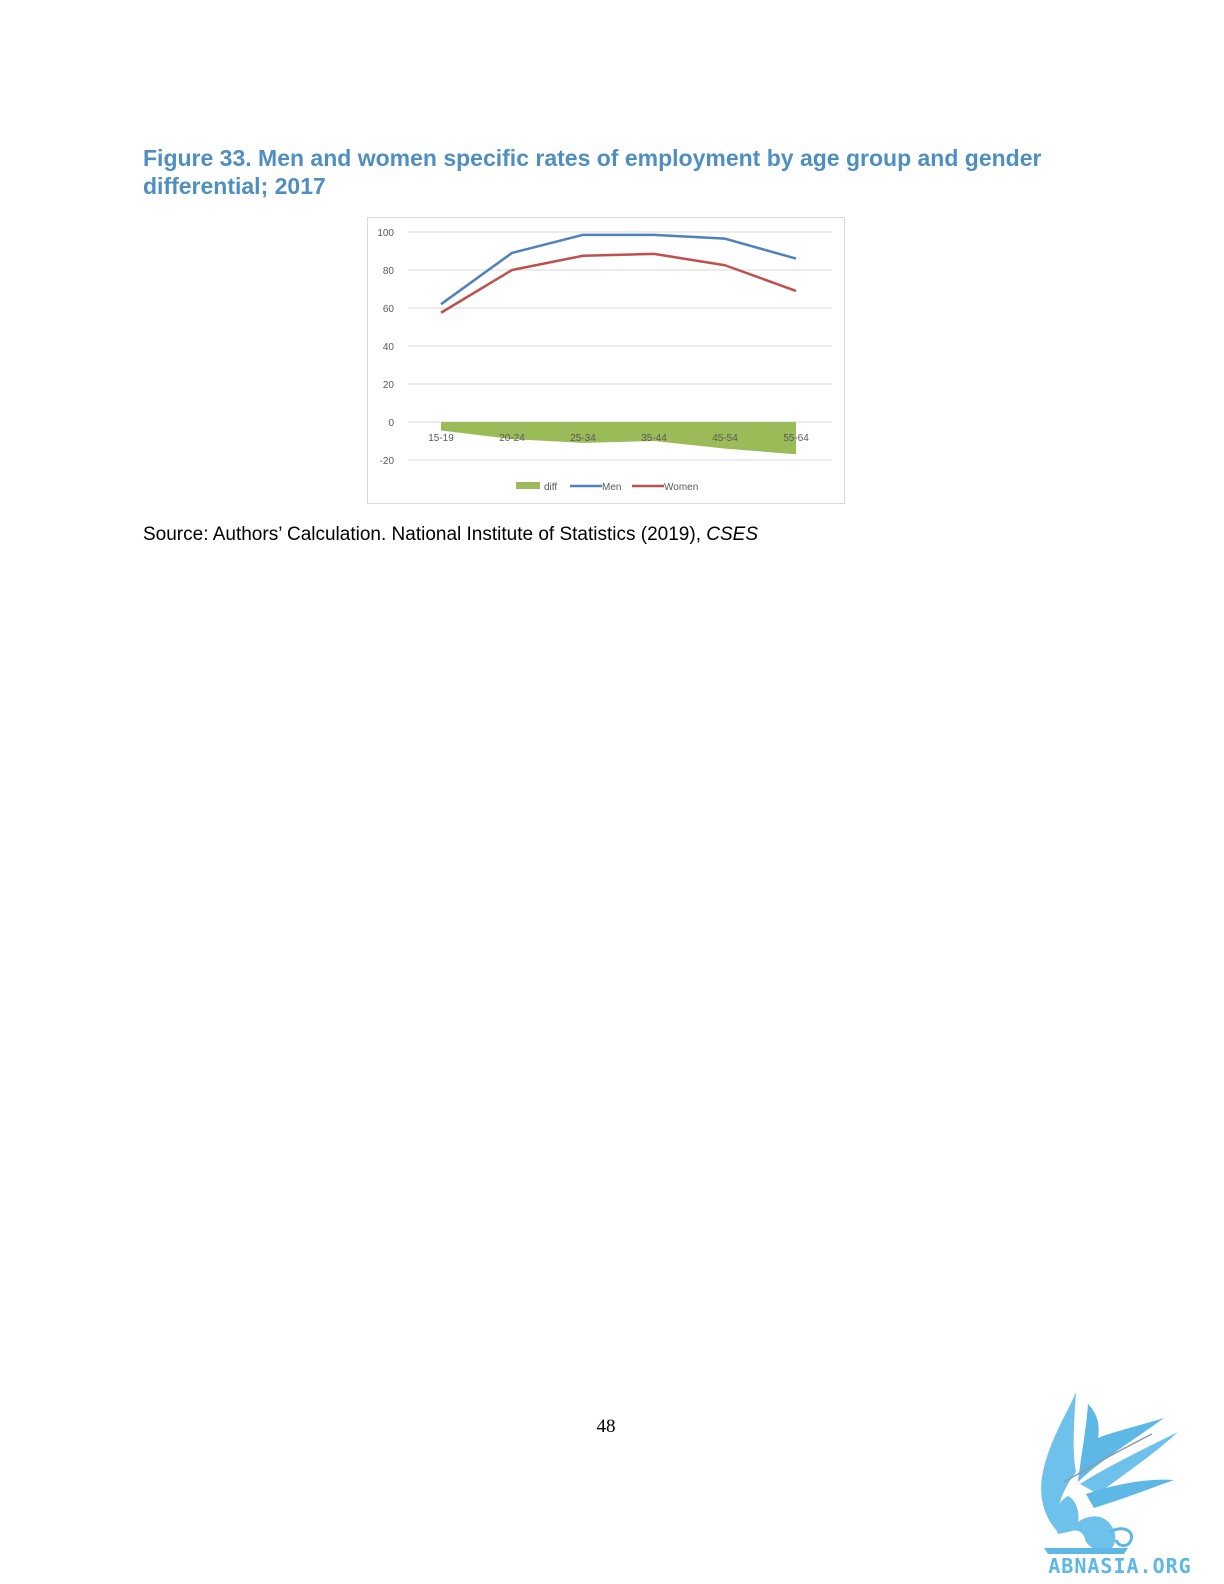 This screenshot has height=1584, width=1224. What do you see at coordinates (618, 283) in the screenshot?
I see `line-women` at bounding box center [618, 283].